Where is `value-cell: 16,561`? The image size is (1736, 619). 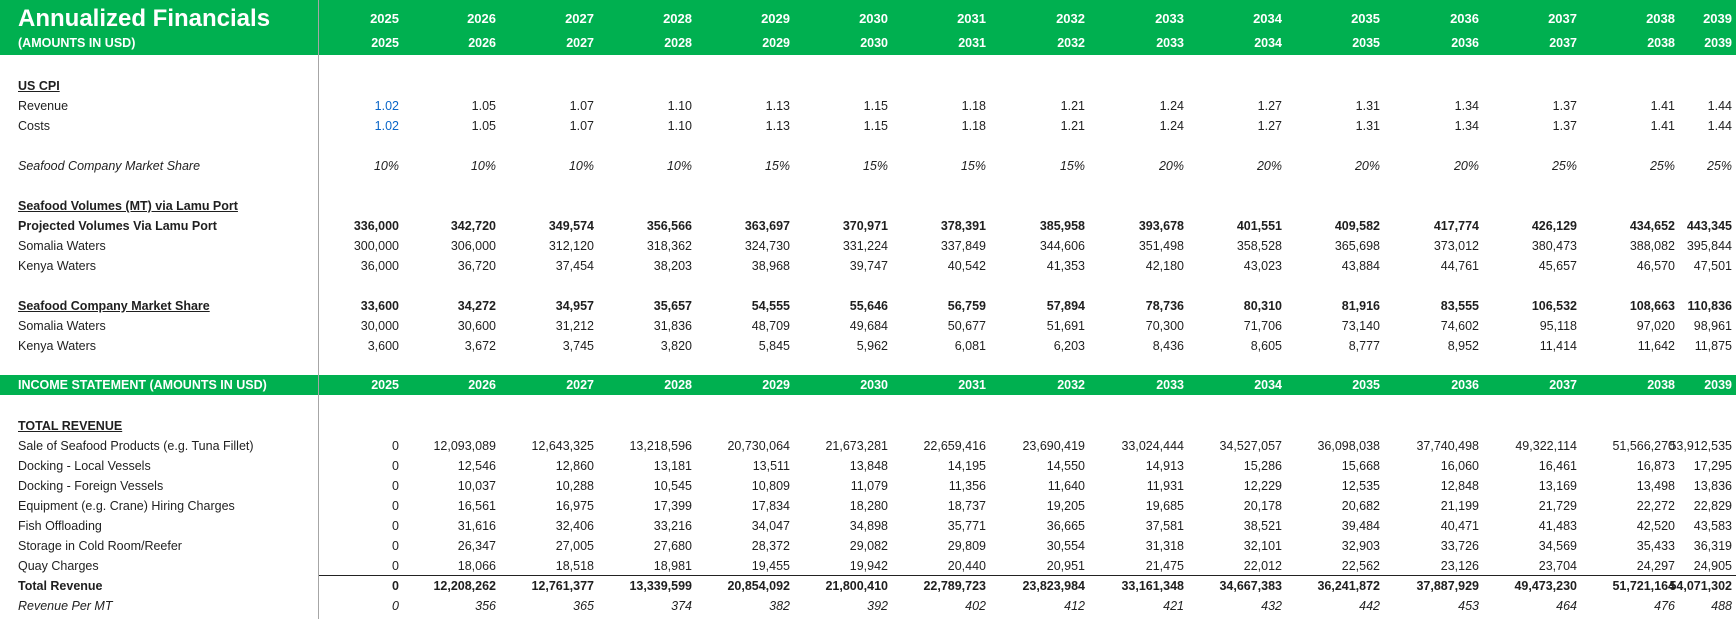
value-cell: 16,561 is located at coordinates (476, 506).